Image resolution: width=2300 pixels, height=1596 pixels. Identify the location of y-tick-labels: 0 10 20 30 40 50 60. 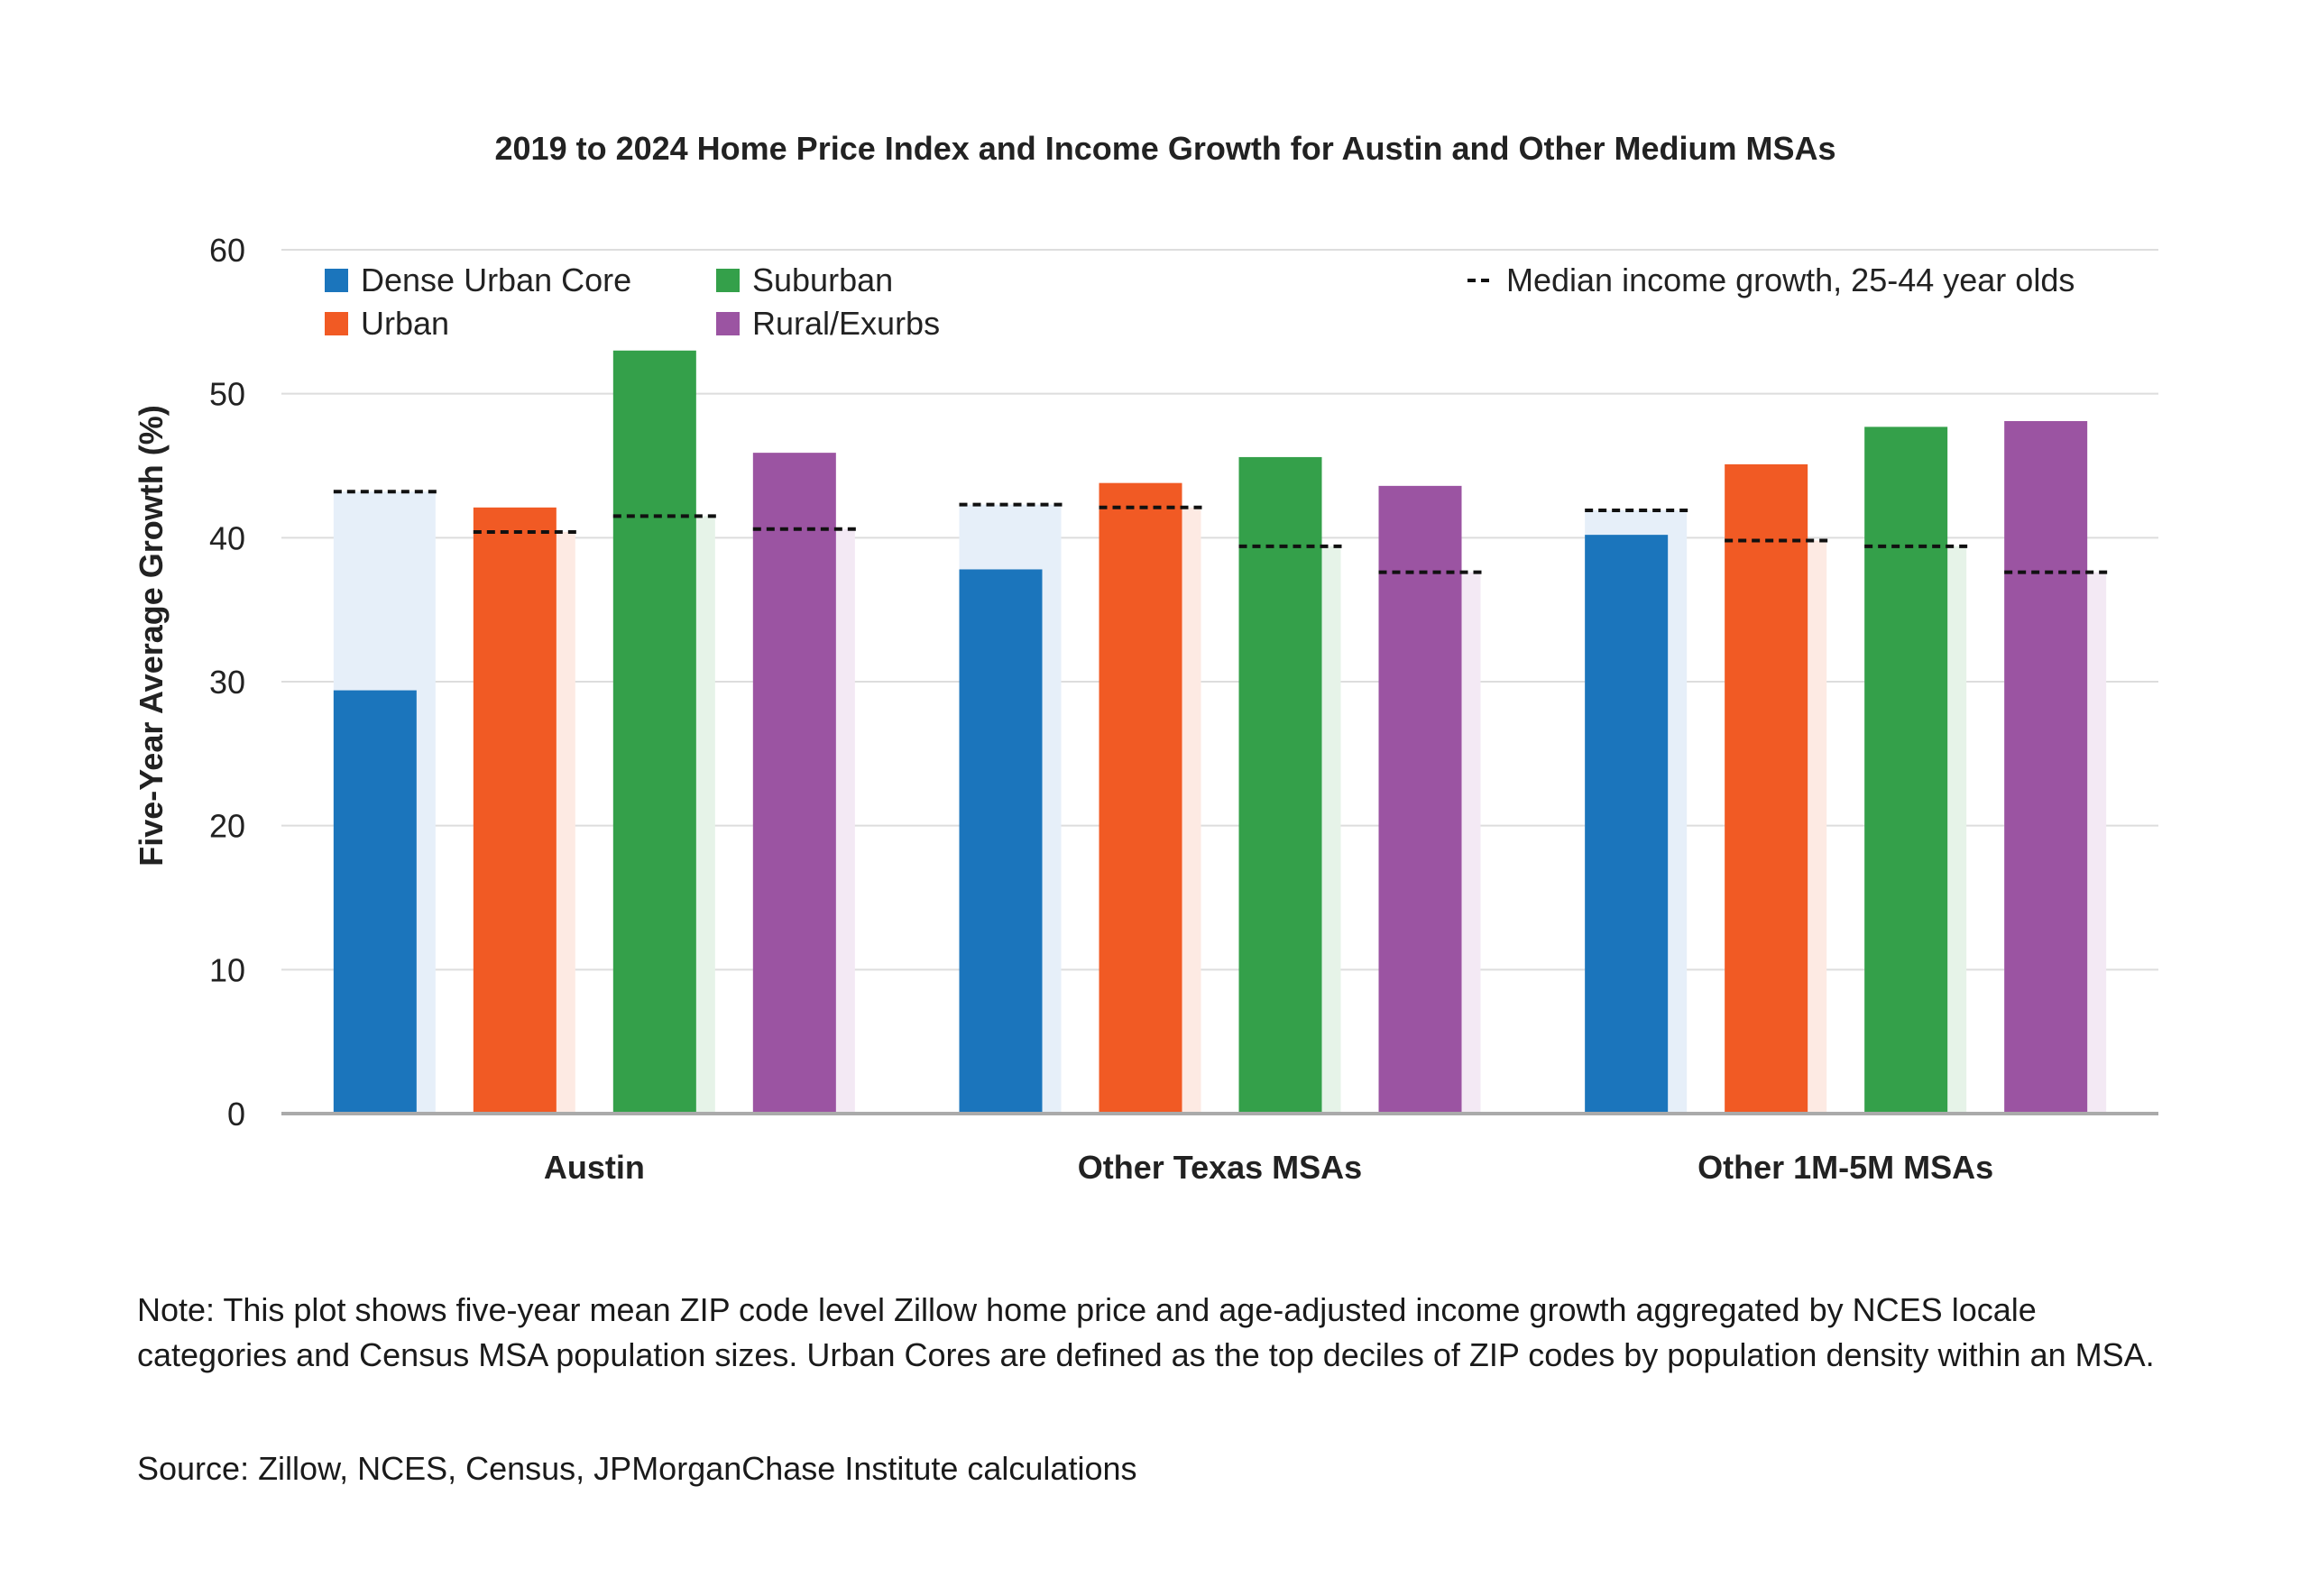
(227, 682).